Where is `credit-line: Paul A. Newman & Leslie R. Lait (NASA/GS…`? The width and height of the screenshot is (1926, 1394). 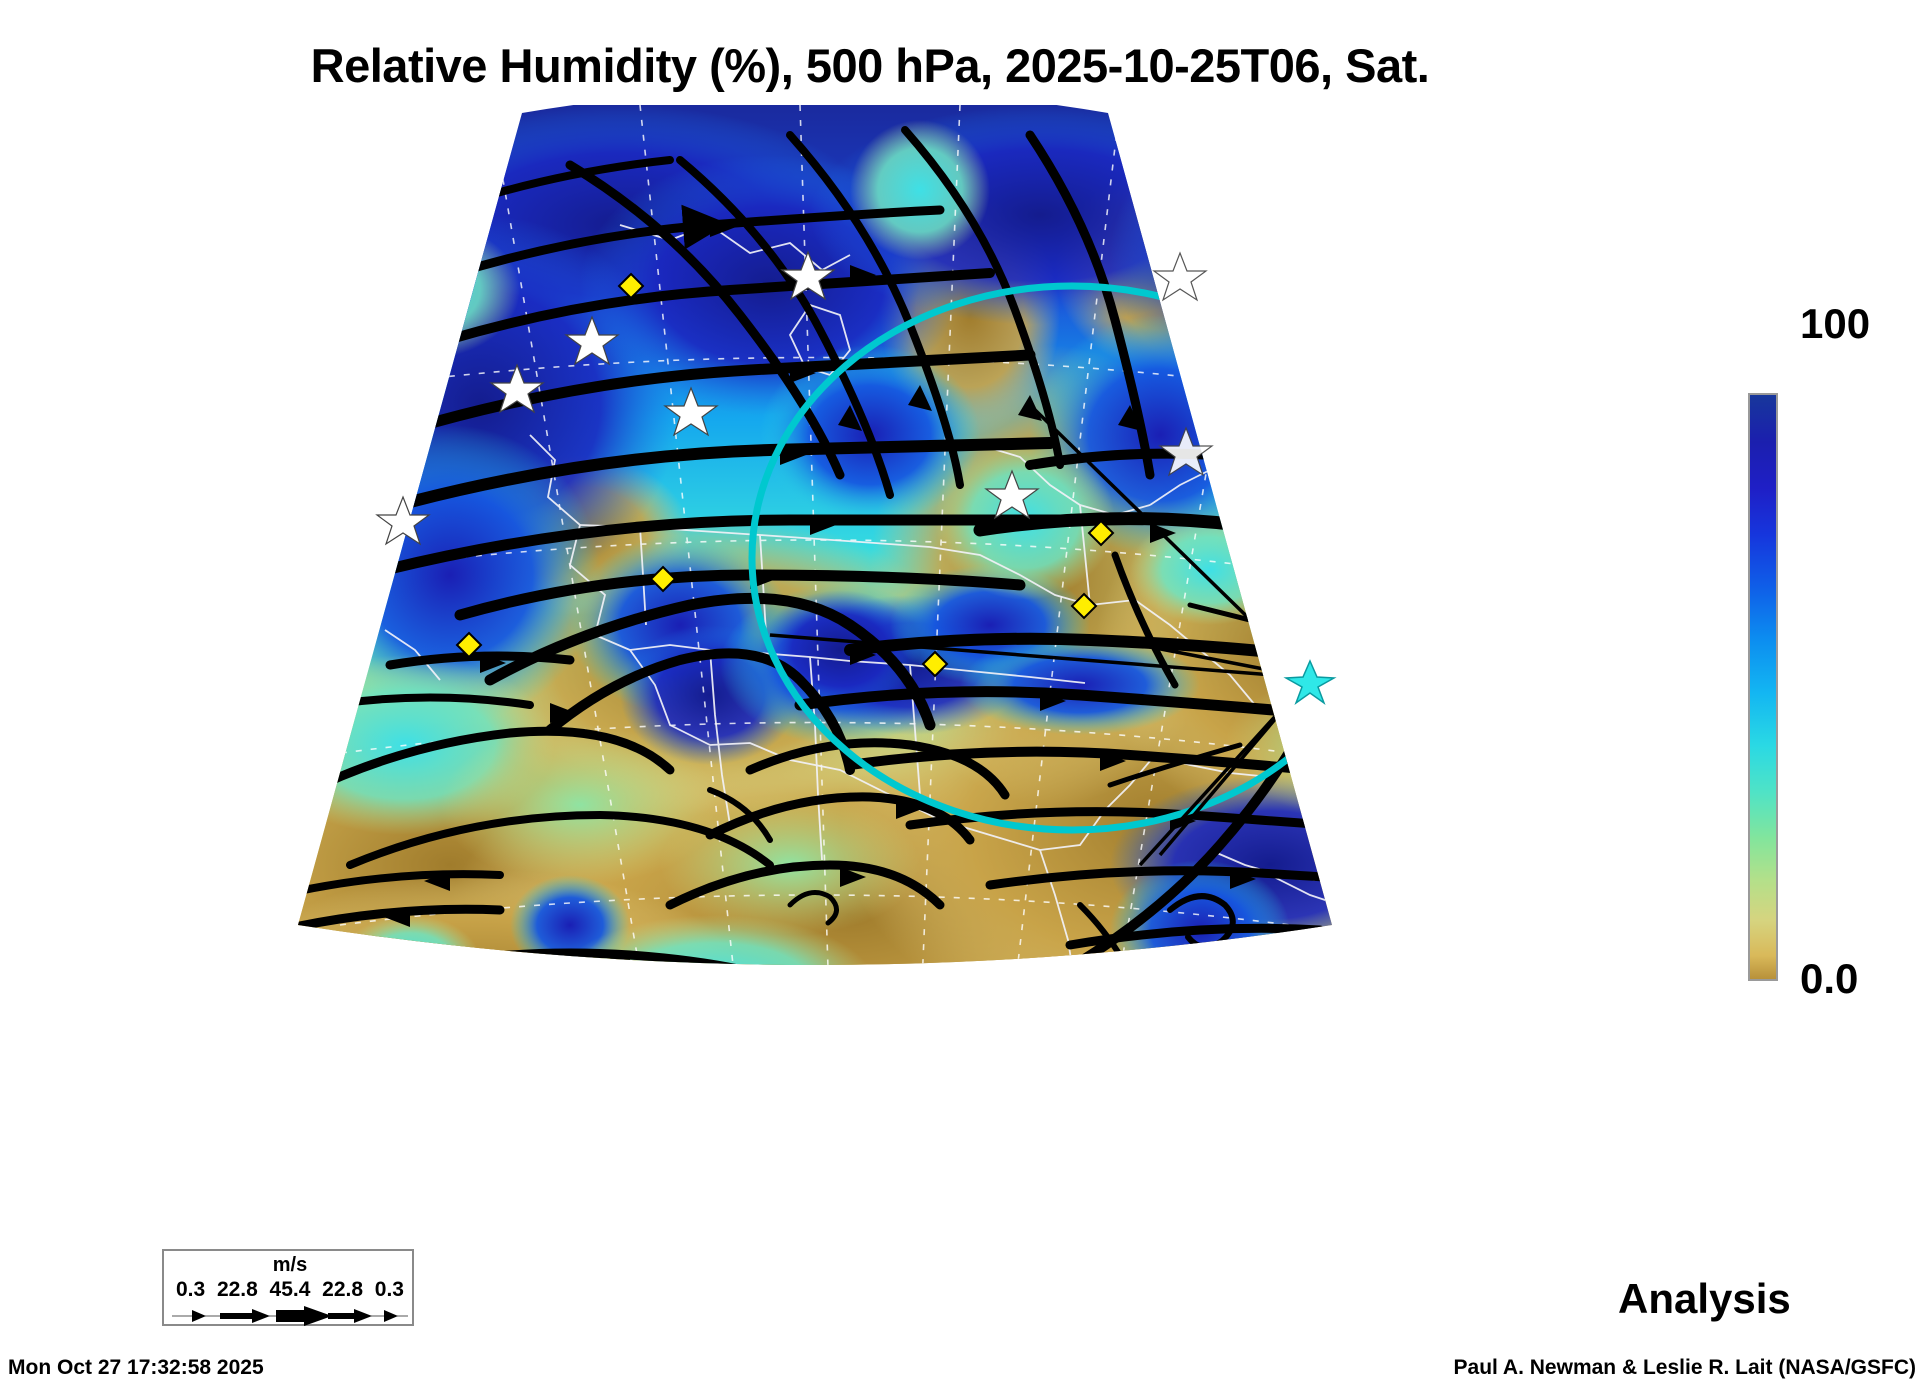
credit-line: Paul A. Newman & Leslie R. Lait (NASA/GS… is located at coordinates (1684, 1367).